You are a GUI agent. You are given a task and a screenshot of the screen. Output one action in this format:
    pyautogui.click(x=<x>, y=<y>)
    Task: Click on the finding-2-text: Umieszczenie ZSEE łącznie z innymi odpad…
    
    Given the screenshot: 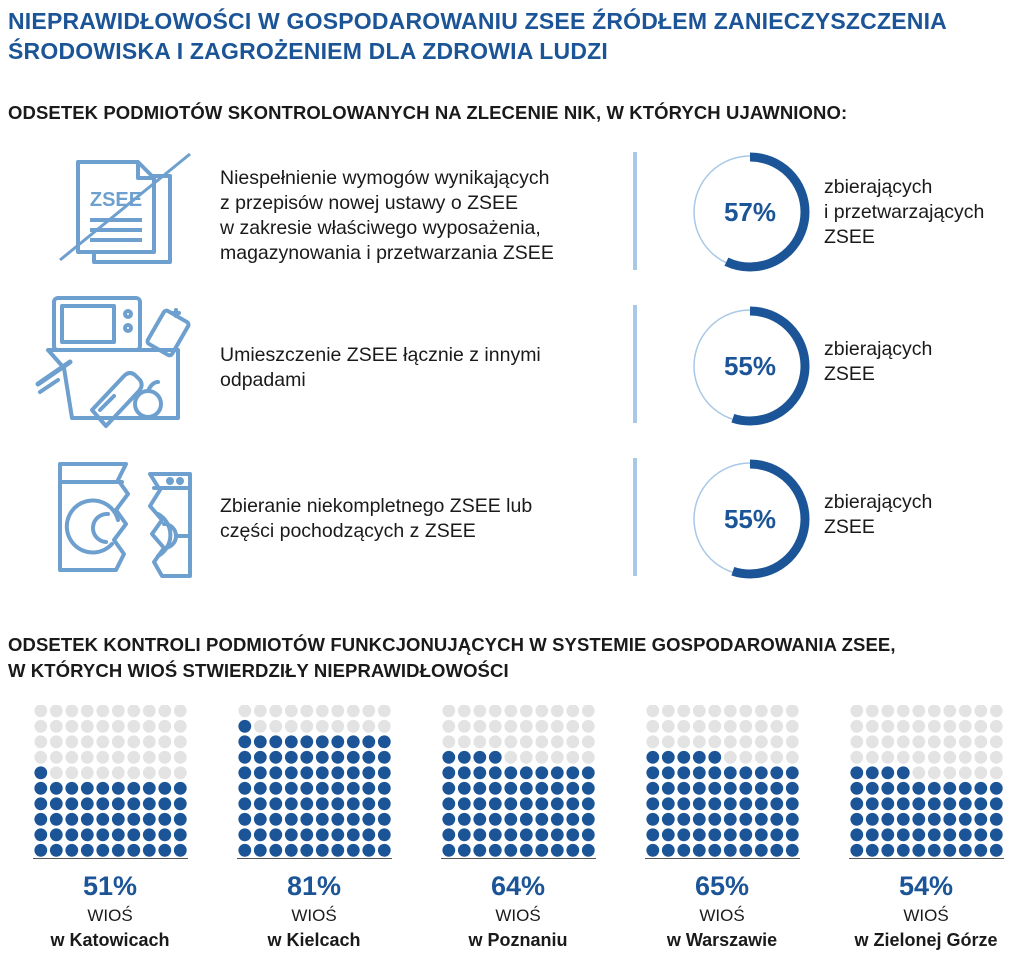 What is the action you would take?
    pyautogui.click(x=410, y=368)
    